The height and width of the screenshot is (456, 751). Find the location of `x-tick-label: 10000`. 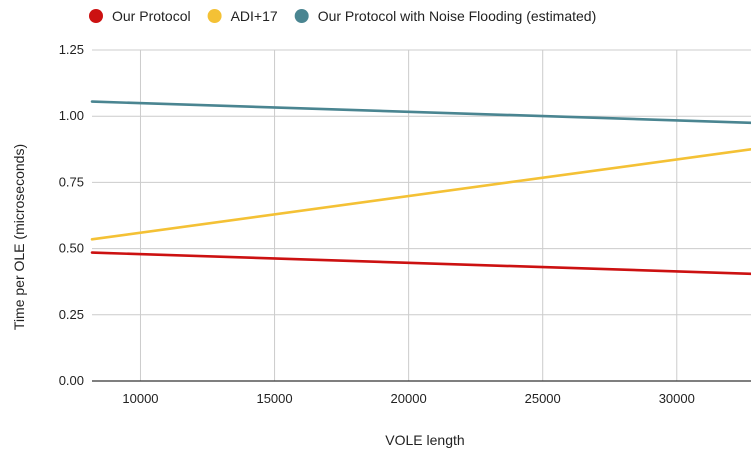

x-tick-label: 10000 is located at coordinates (140, 398).